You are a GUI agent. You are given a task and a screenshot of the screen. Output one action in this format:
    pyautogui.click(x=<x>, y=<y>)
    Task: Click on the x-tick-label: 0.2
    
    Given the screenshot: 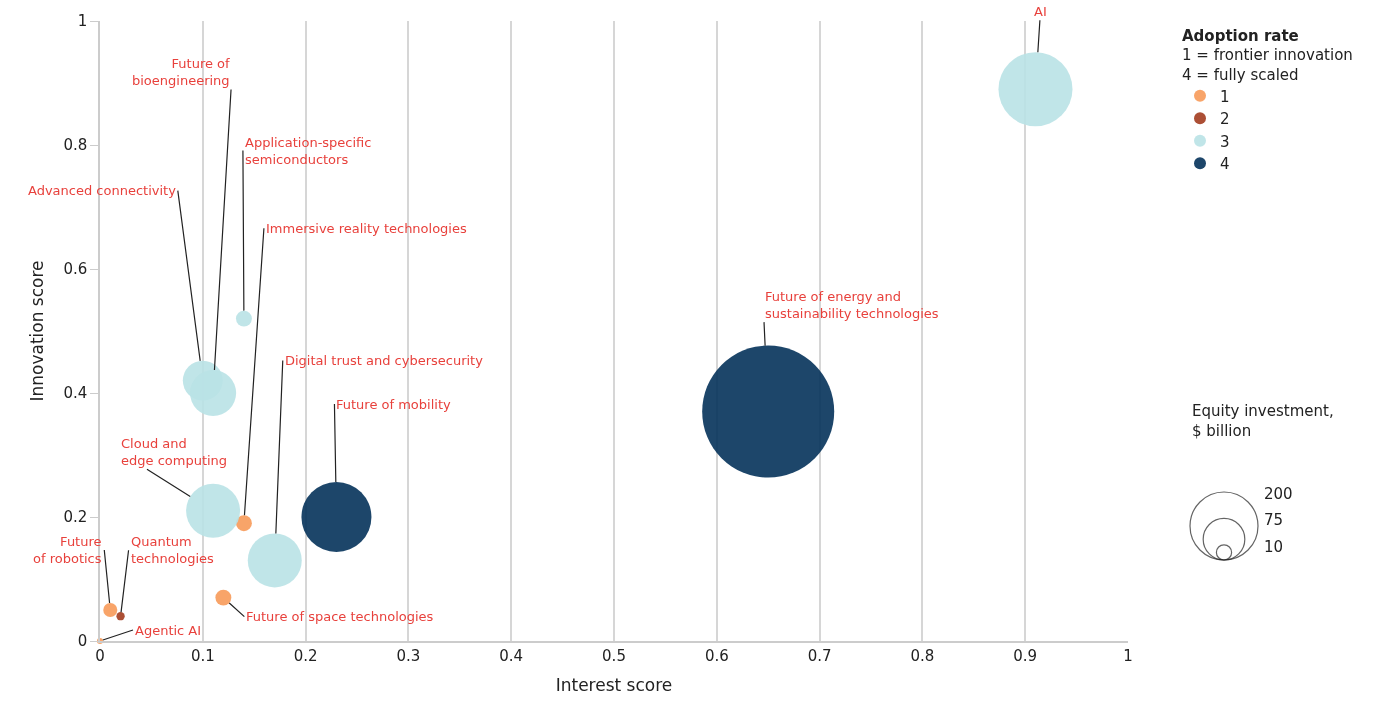 What is the action you would take?
    pyautogui.click(x=305, y=655)
    